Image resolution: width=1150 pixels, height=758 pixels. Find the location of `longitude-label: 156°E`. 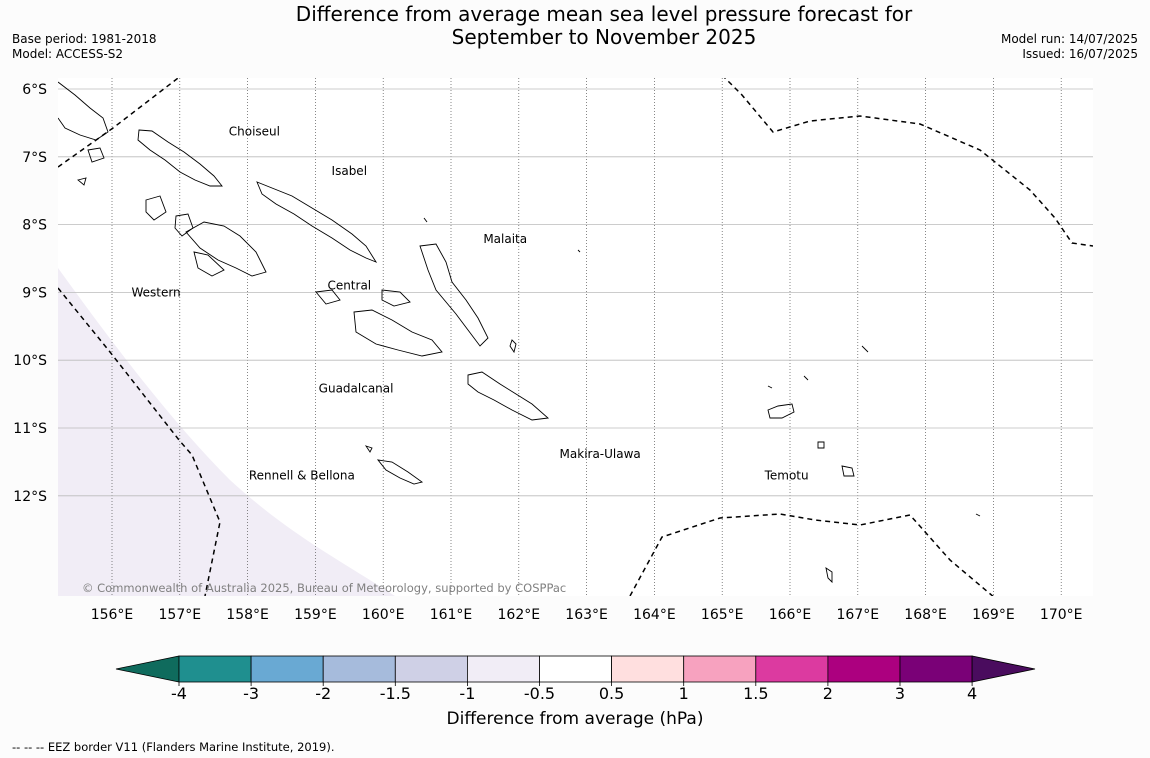

longitude-label: 156°E is located at coordinates (112, 615).